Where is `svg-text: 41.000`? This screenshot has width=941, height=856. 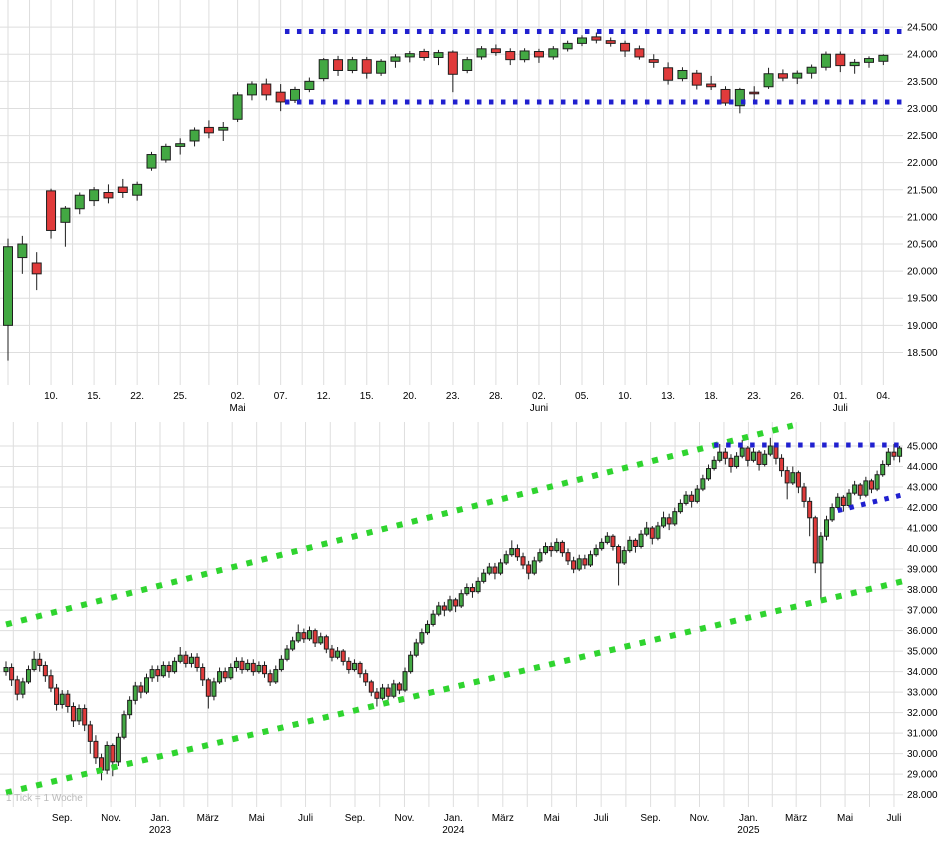
svg-text: 41.000 is located at coordinates (922, 529).